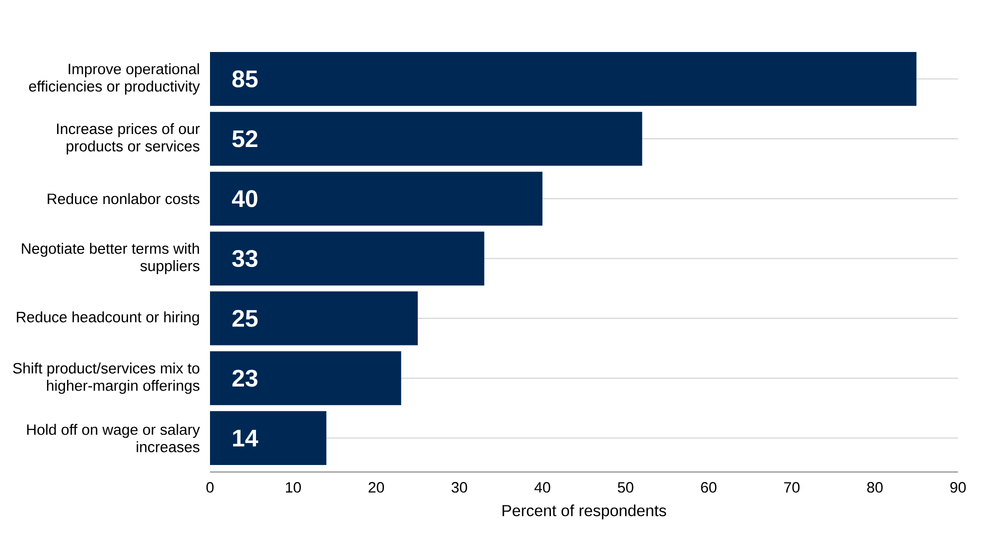  What do you see at coordinates (626, 487) in the screenshot?
I see `x-tick-label: 50` at bounding box center [626, 487].